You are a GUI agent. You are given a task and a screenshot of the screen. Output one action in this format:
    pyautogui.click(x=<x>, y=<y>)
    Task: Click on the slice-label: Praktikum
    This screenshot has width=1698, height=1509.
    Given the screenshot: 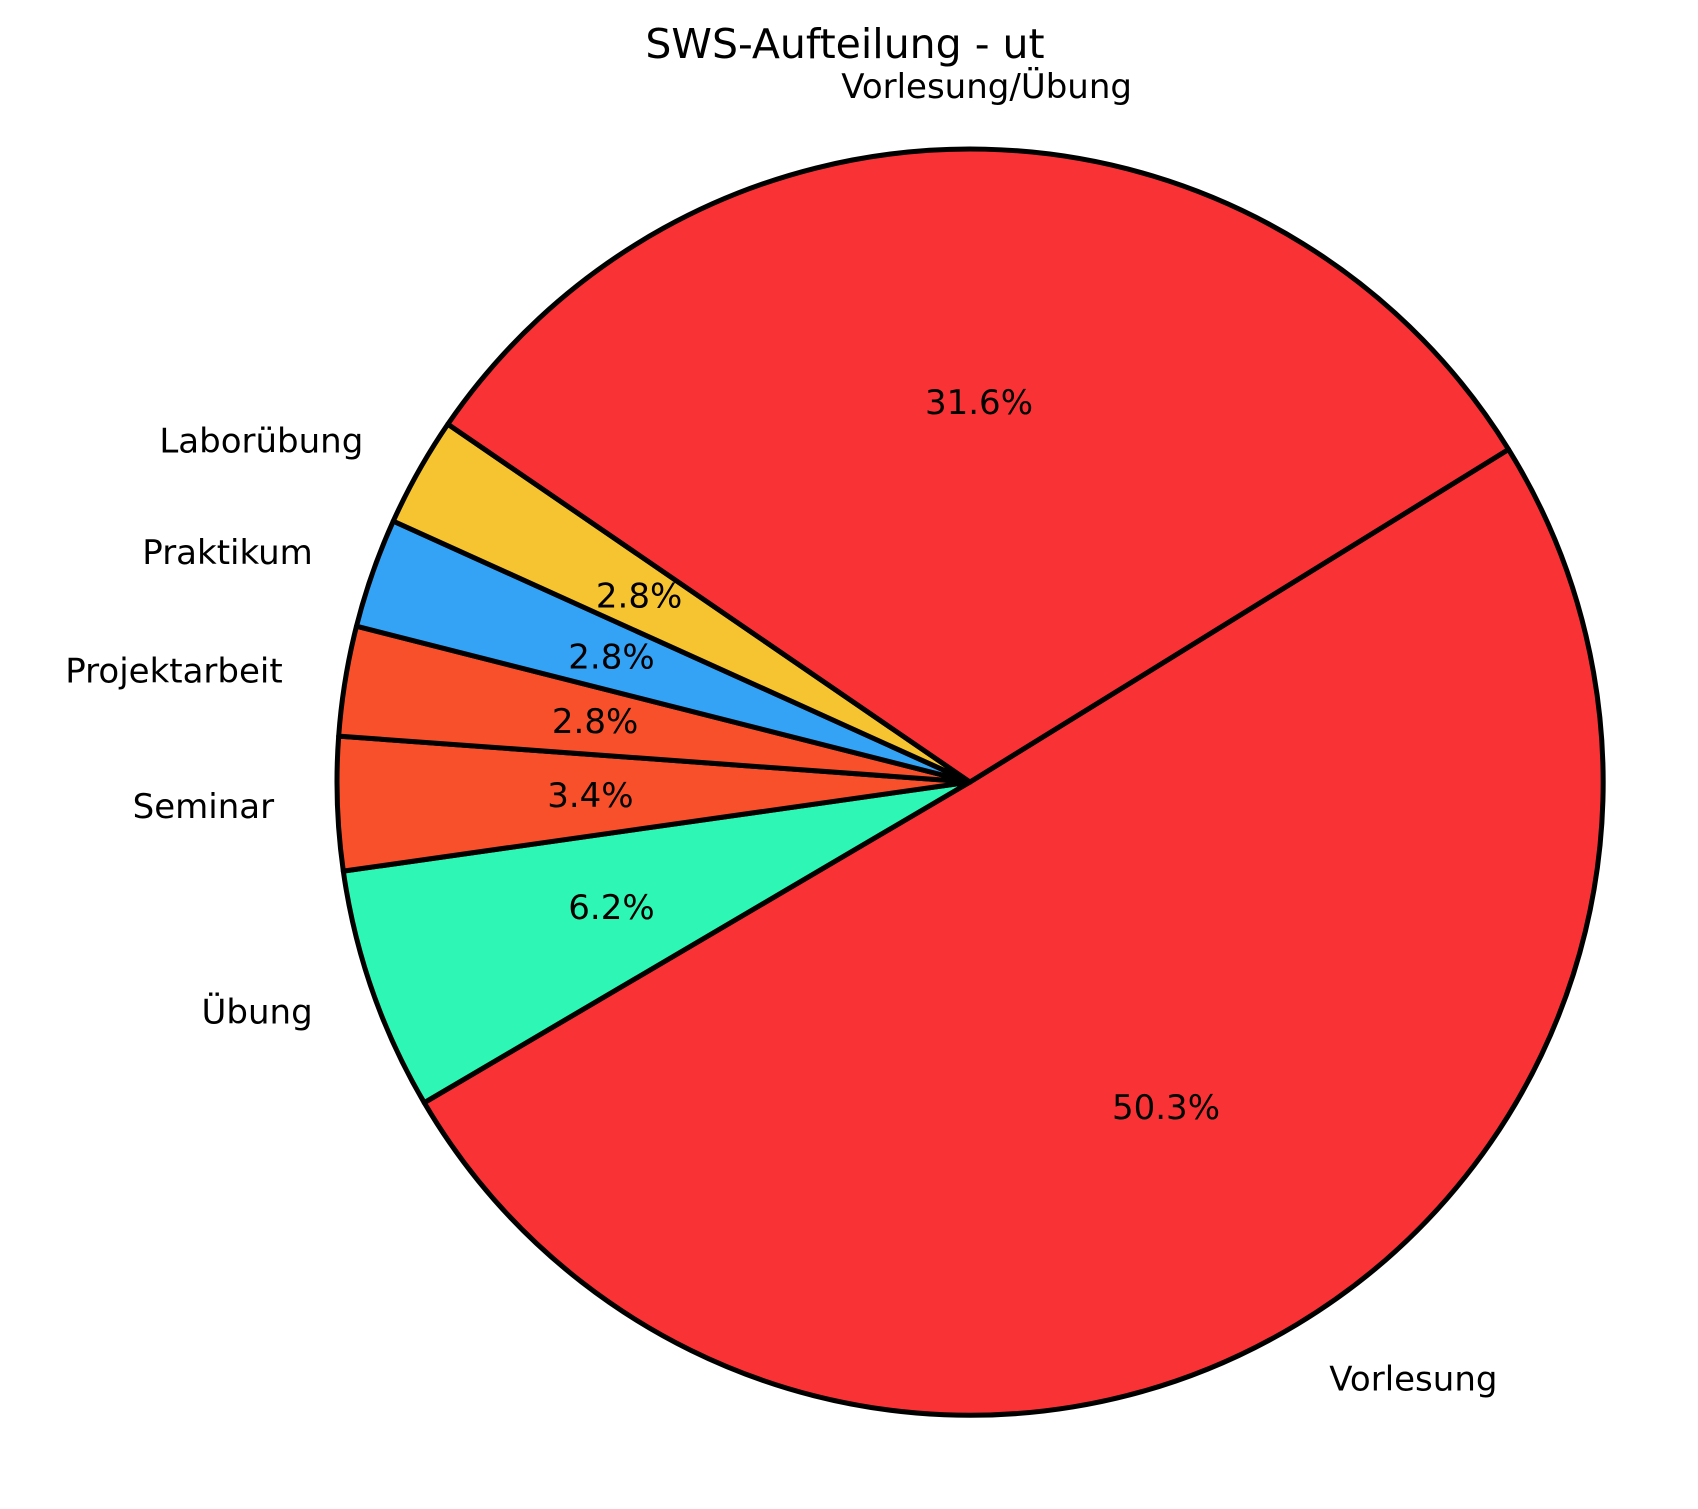 What is the action you would take?
    pyautogui.click(x=227, y=553)
    